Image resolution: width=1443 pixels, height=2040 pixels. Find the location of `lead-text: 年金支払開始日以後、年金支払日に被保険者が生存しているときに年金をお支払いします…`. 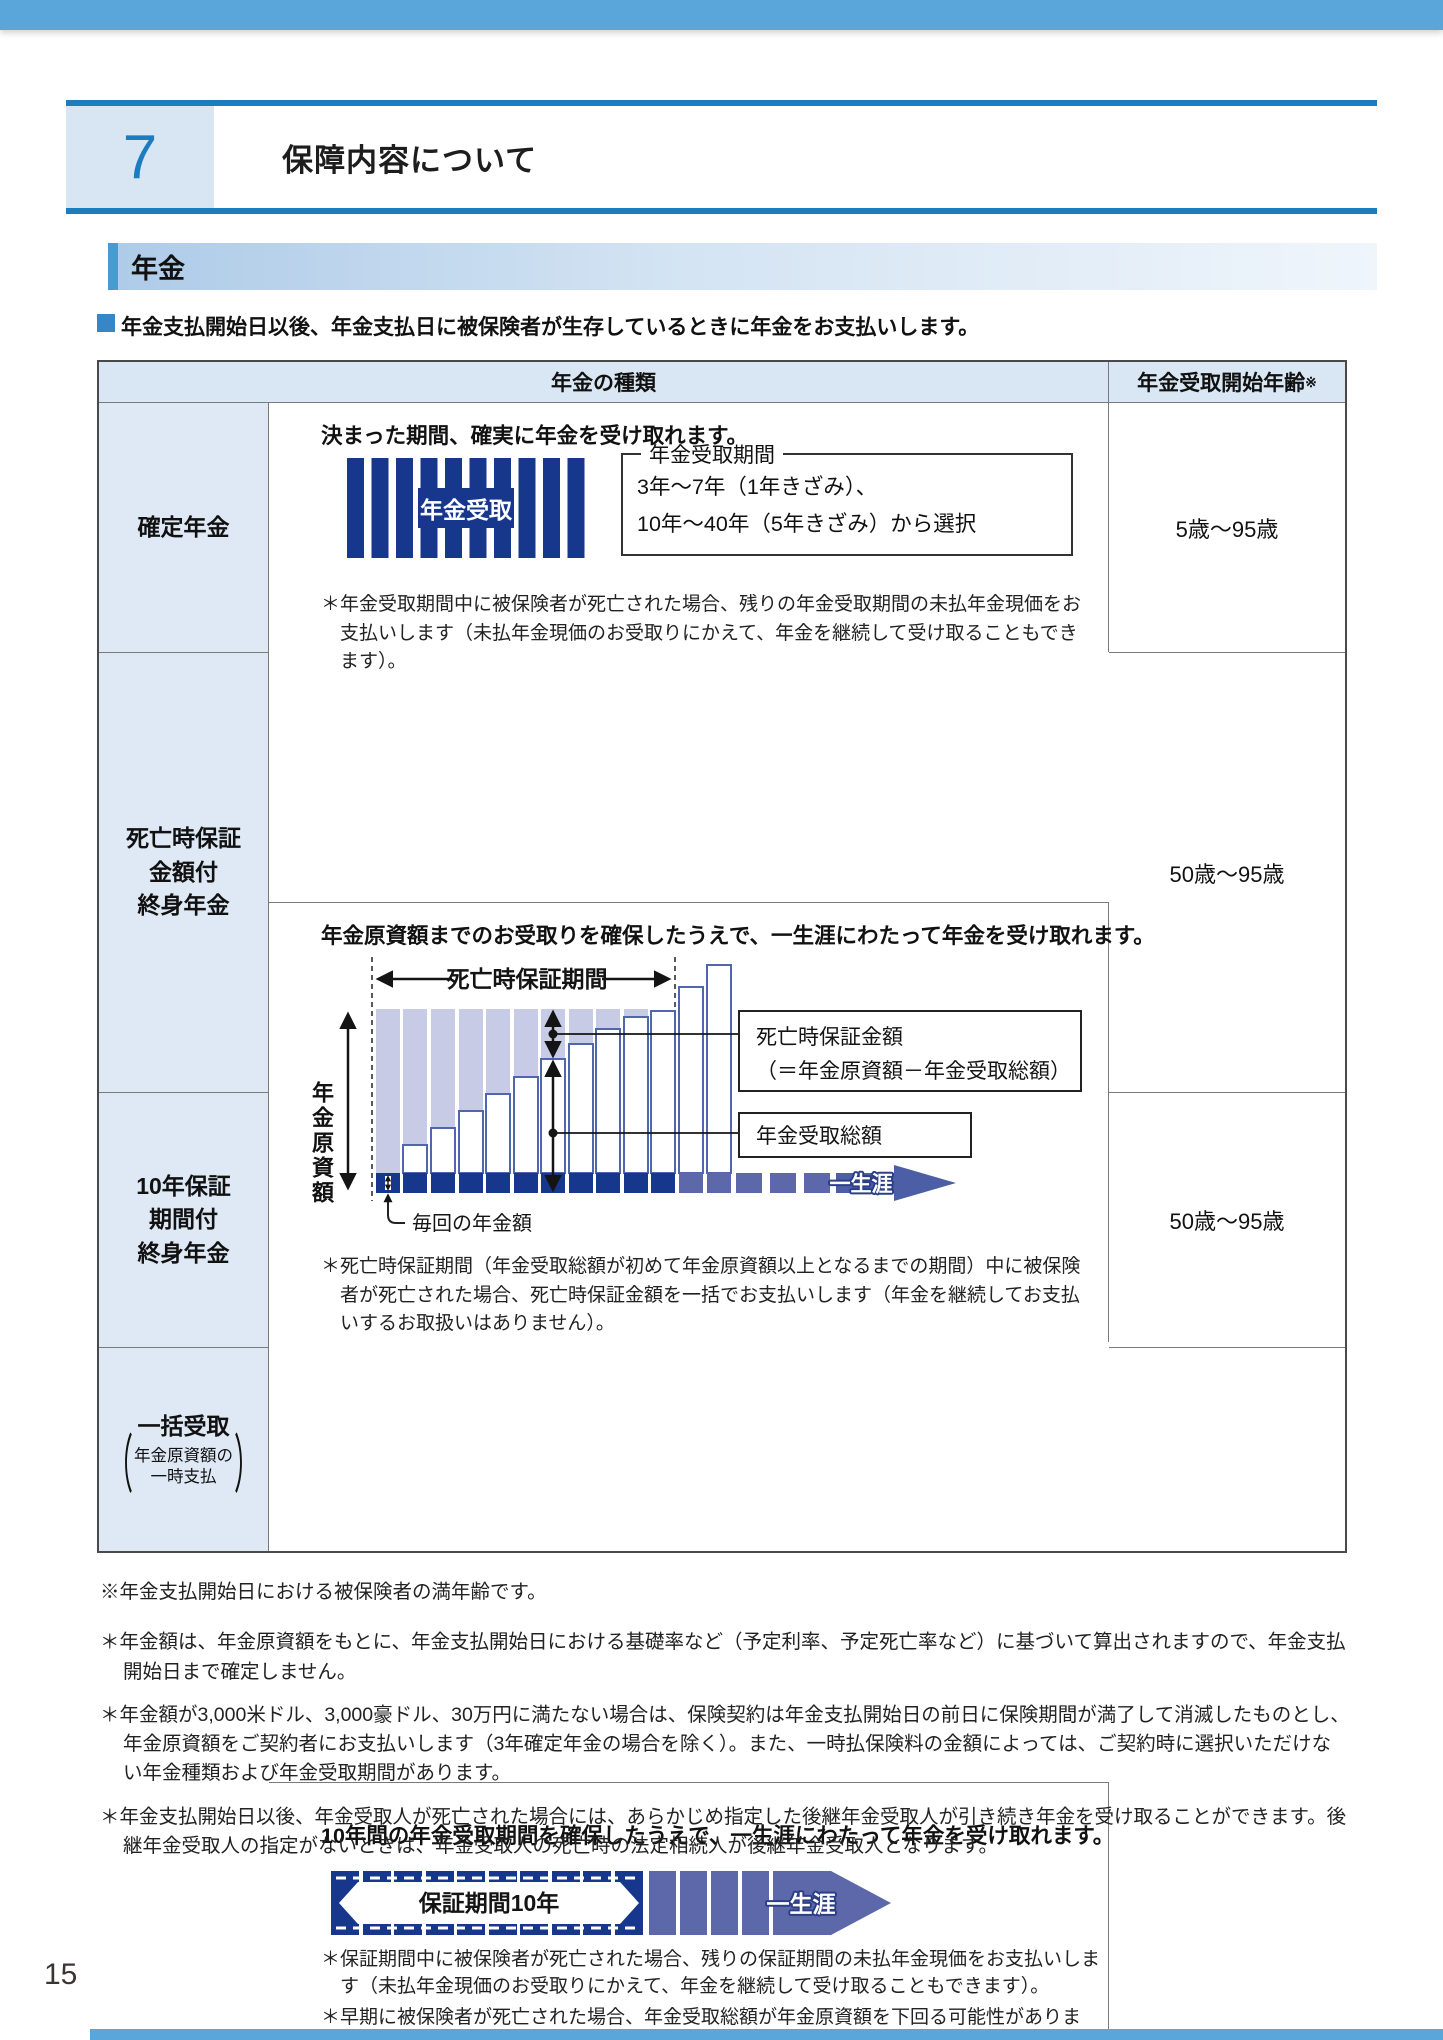

lead-text: 年金支払開始日以後、年金支払日に被保険者が生存しているときに年金をお支払いします… is located at coordinates (550, 327).